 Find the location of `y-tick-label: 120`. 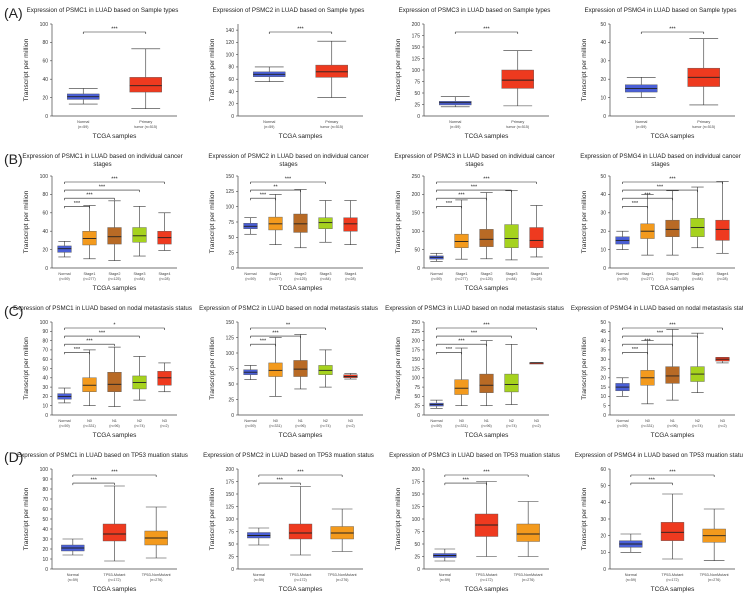

y-tick-label: 120 is located at coordinates (230, 43).